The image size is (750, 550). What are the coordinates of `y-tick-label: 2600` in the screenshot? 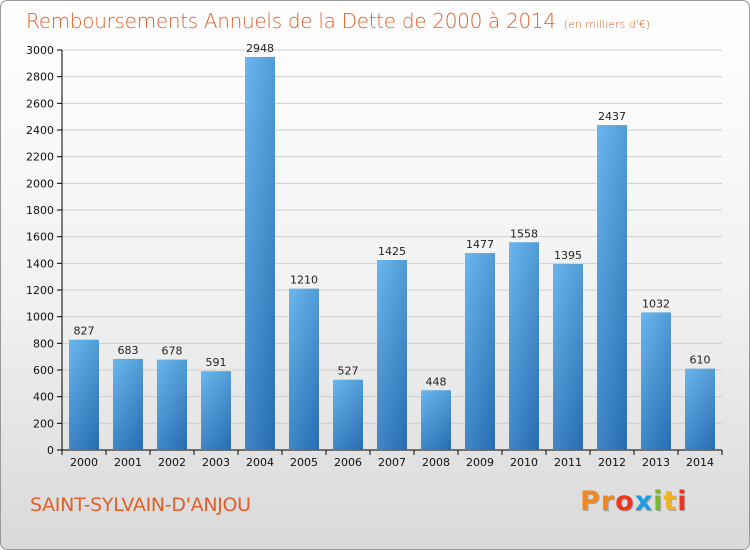 It's located at (40, 103).